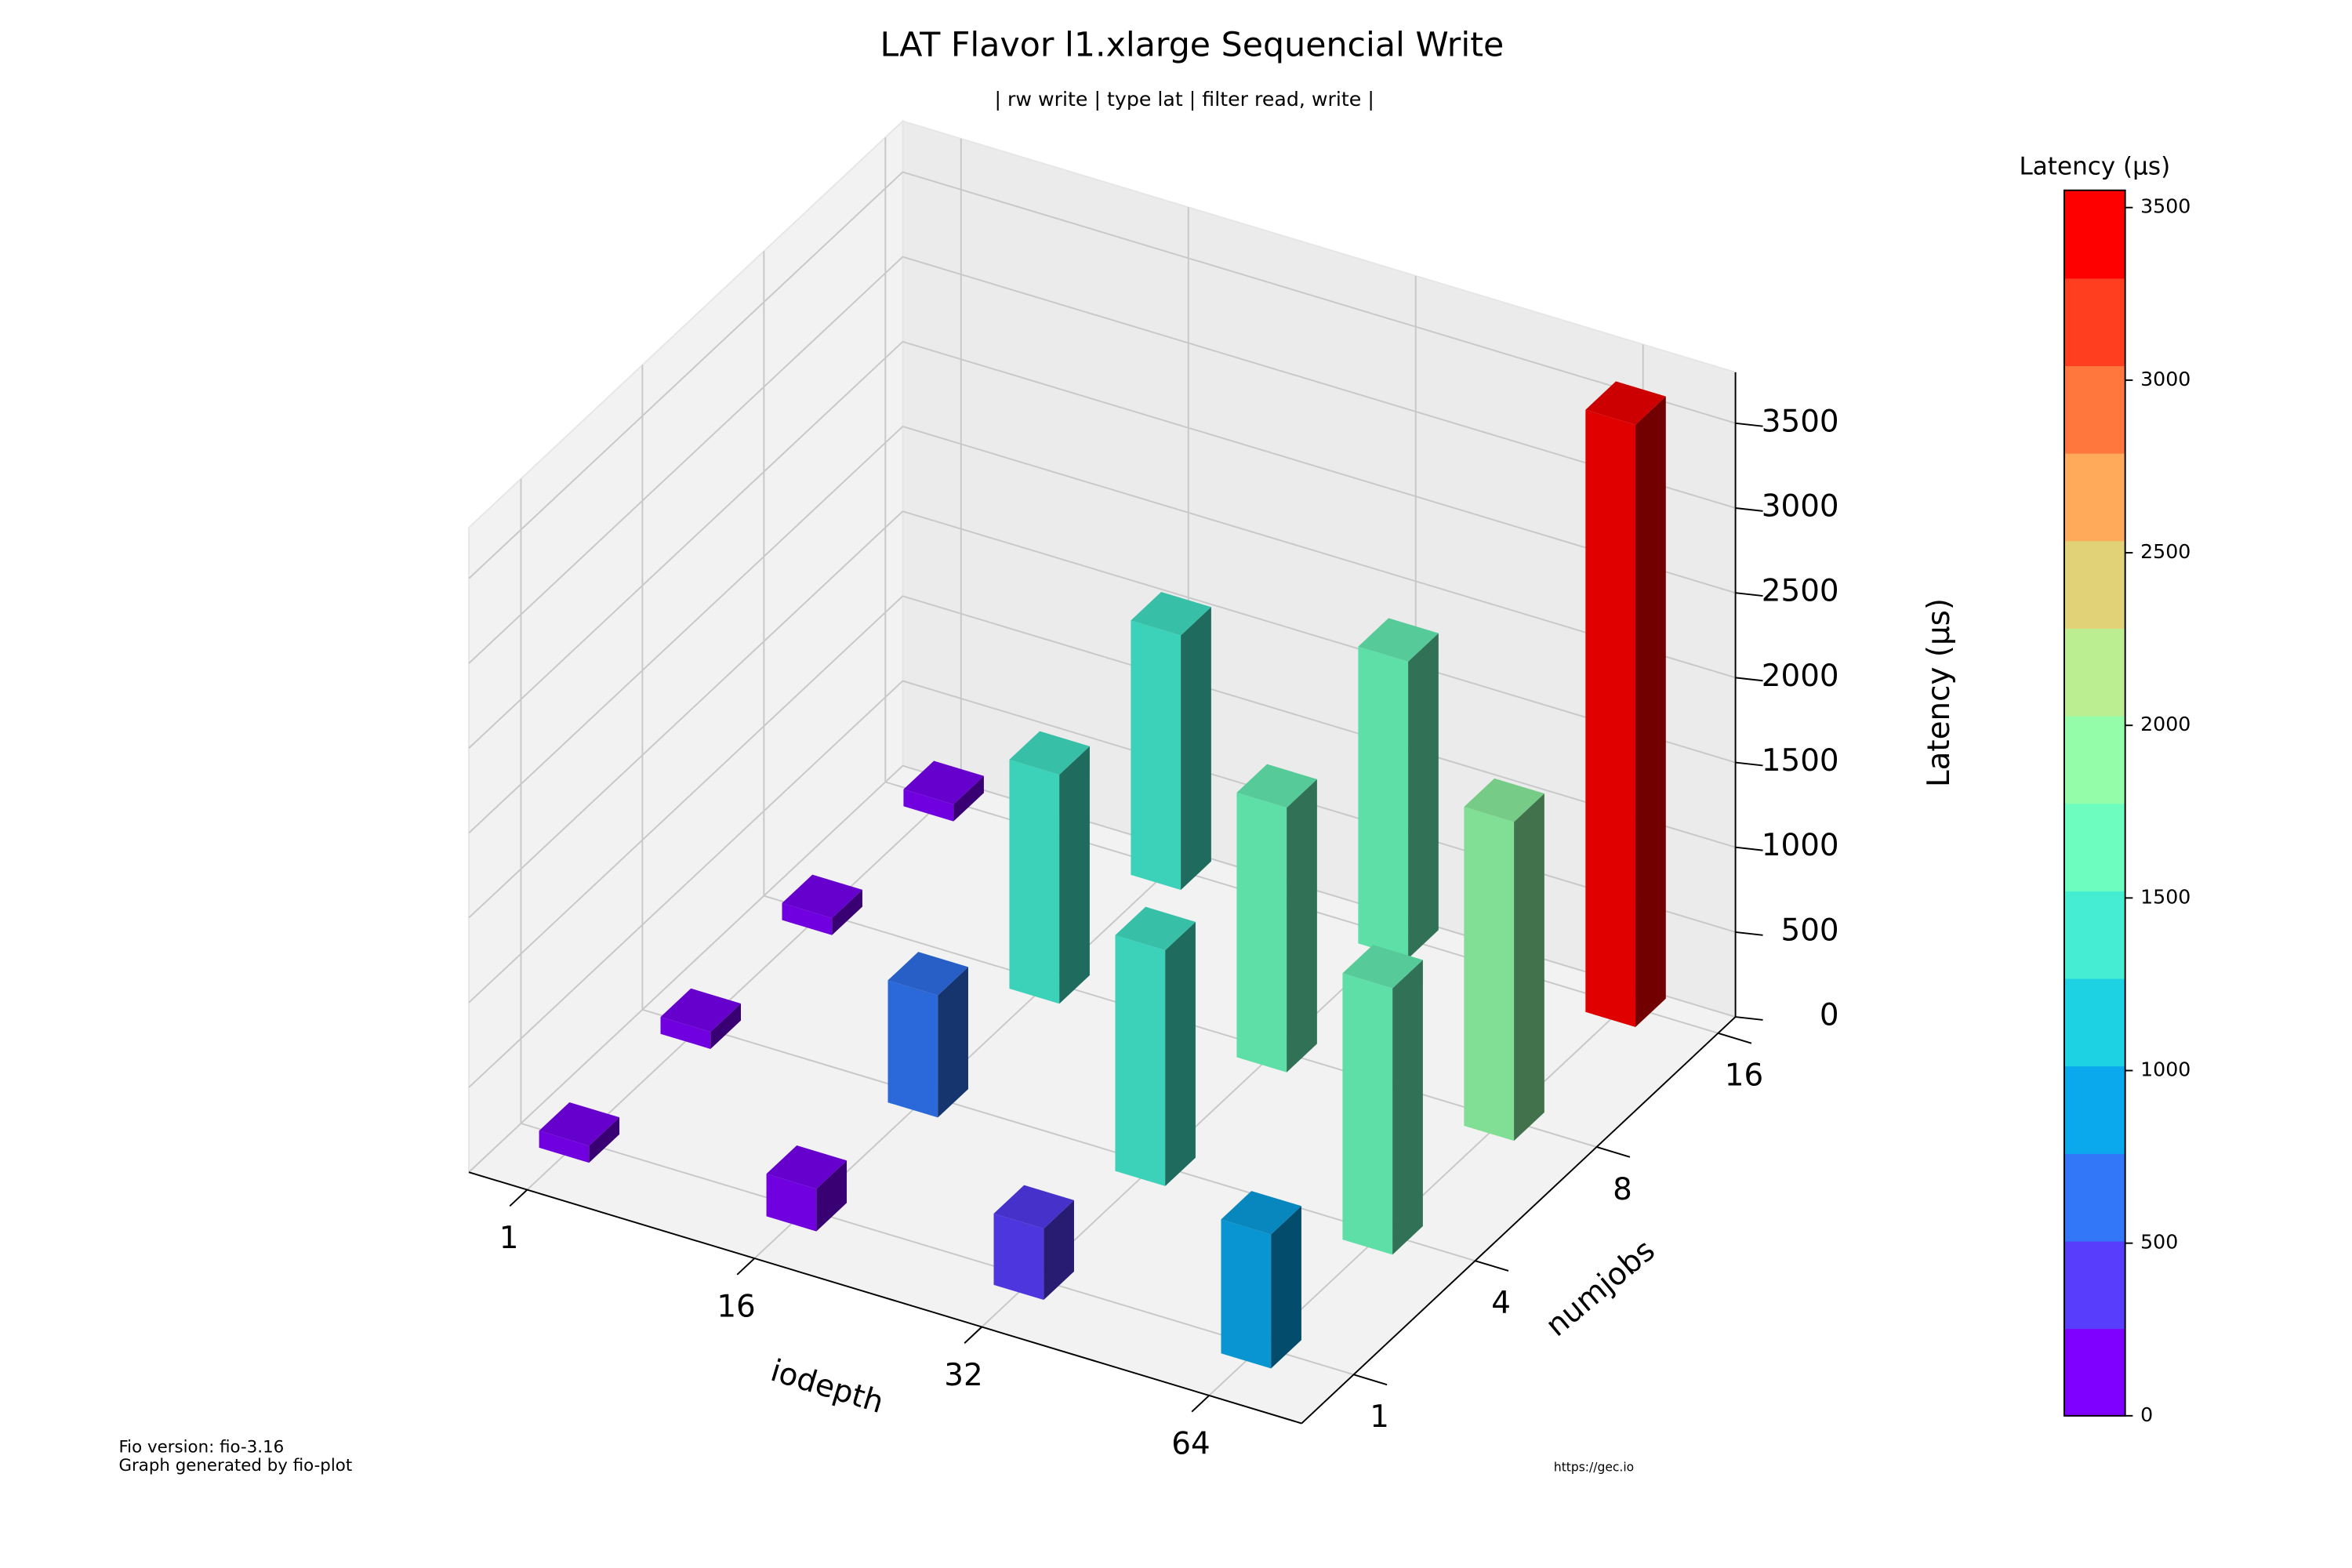 Image resolution: width=2352 pixels, height=1568 pixels. I want to click on z-tick-label: 0, so click(1829, 1015).